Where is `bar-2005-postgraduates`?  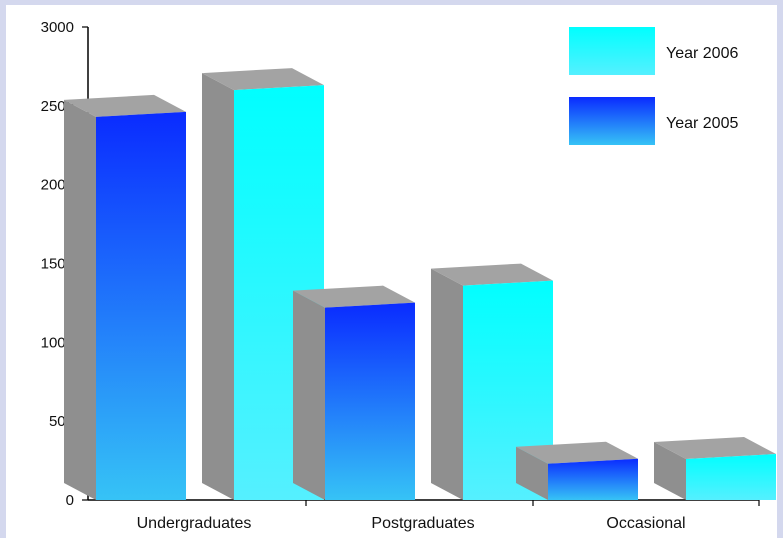
bar-2005-postgraduates is located at coordinates (354, 392).